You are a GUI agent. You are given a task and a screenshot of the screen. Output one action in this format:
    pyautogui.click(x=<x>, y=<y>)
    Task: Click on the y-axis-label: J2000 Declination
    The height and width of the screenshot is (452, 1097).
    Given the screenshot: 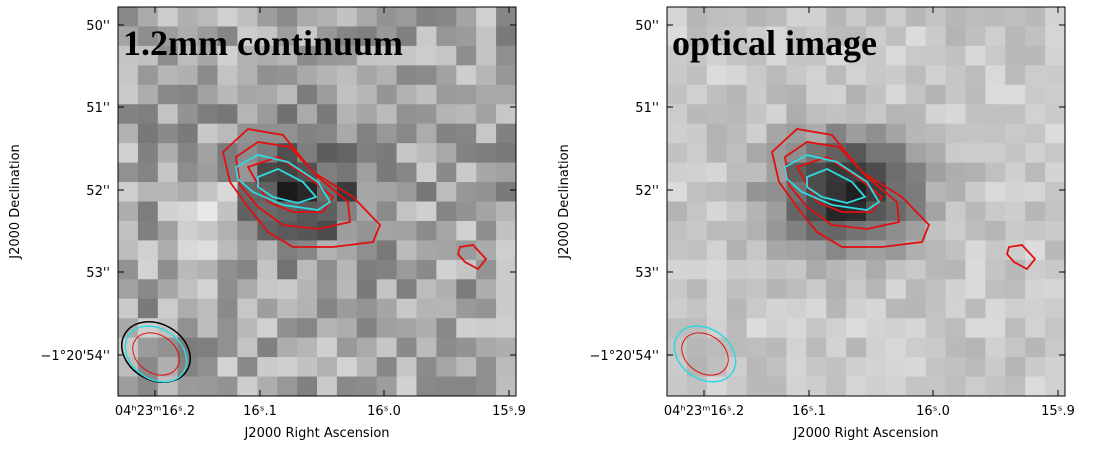 What is the action you would take?
    pyautogui.click(x=15, y=202)
    